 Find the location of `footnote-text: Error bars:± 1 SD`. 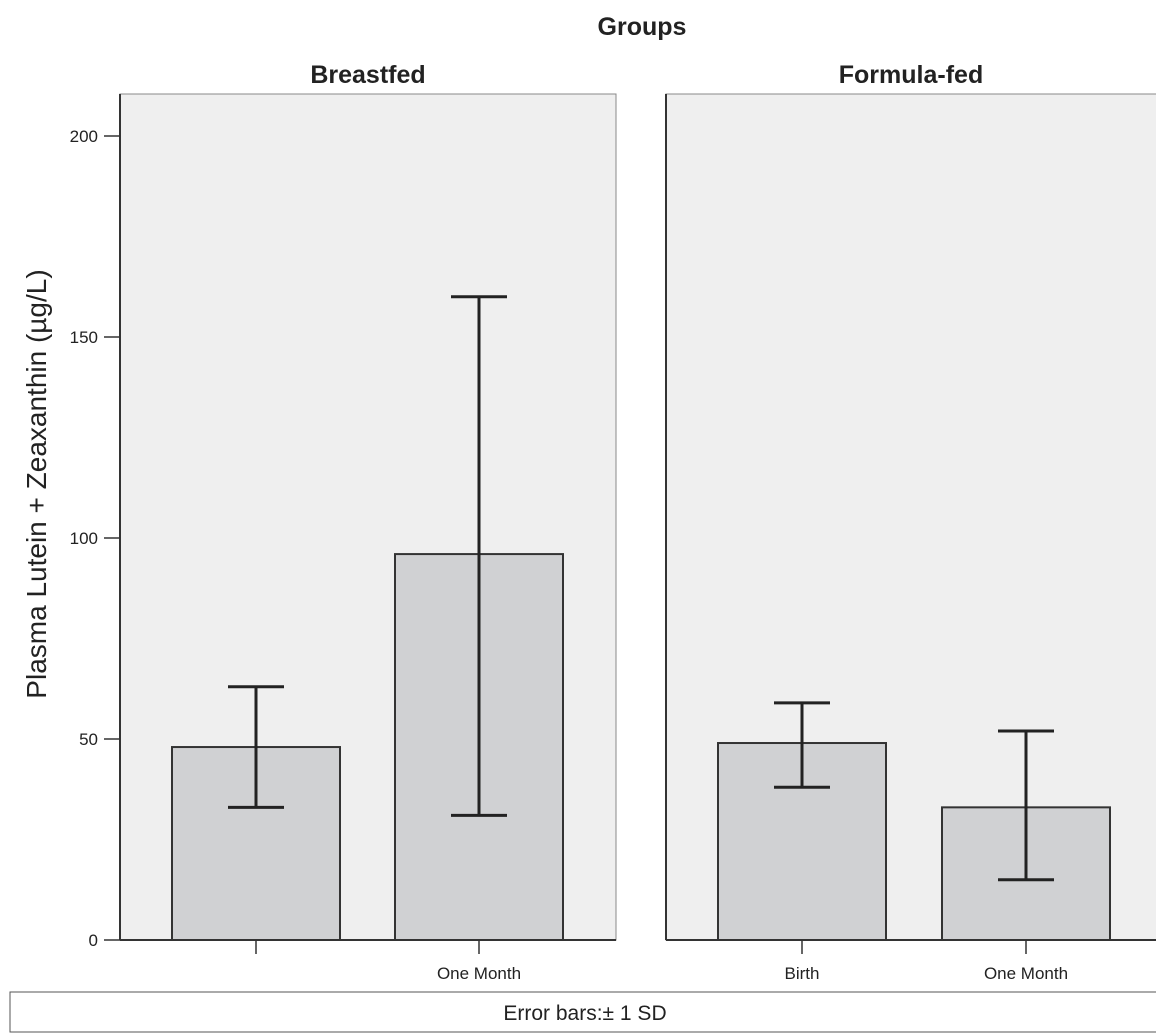

footnote-text: Error bars:± 1 SD is located at coordinates (584, 1013).